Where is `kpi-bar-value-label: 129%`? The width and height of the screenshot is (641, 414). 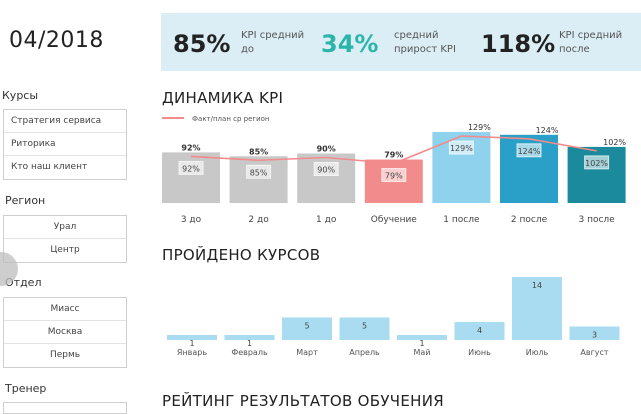 kpi-bar-value-label: 129% is located at coordinates (461, 148).